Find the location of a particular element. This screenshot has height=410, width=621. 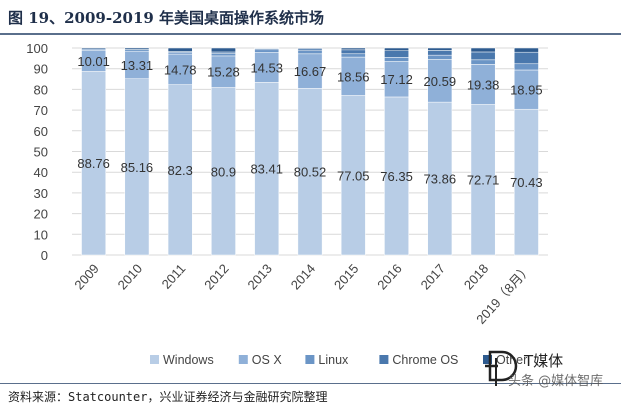

y-tick-label: 40 is located at coordinates (41, 172).